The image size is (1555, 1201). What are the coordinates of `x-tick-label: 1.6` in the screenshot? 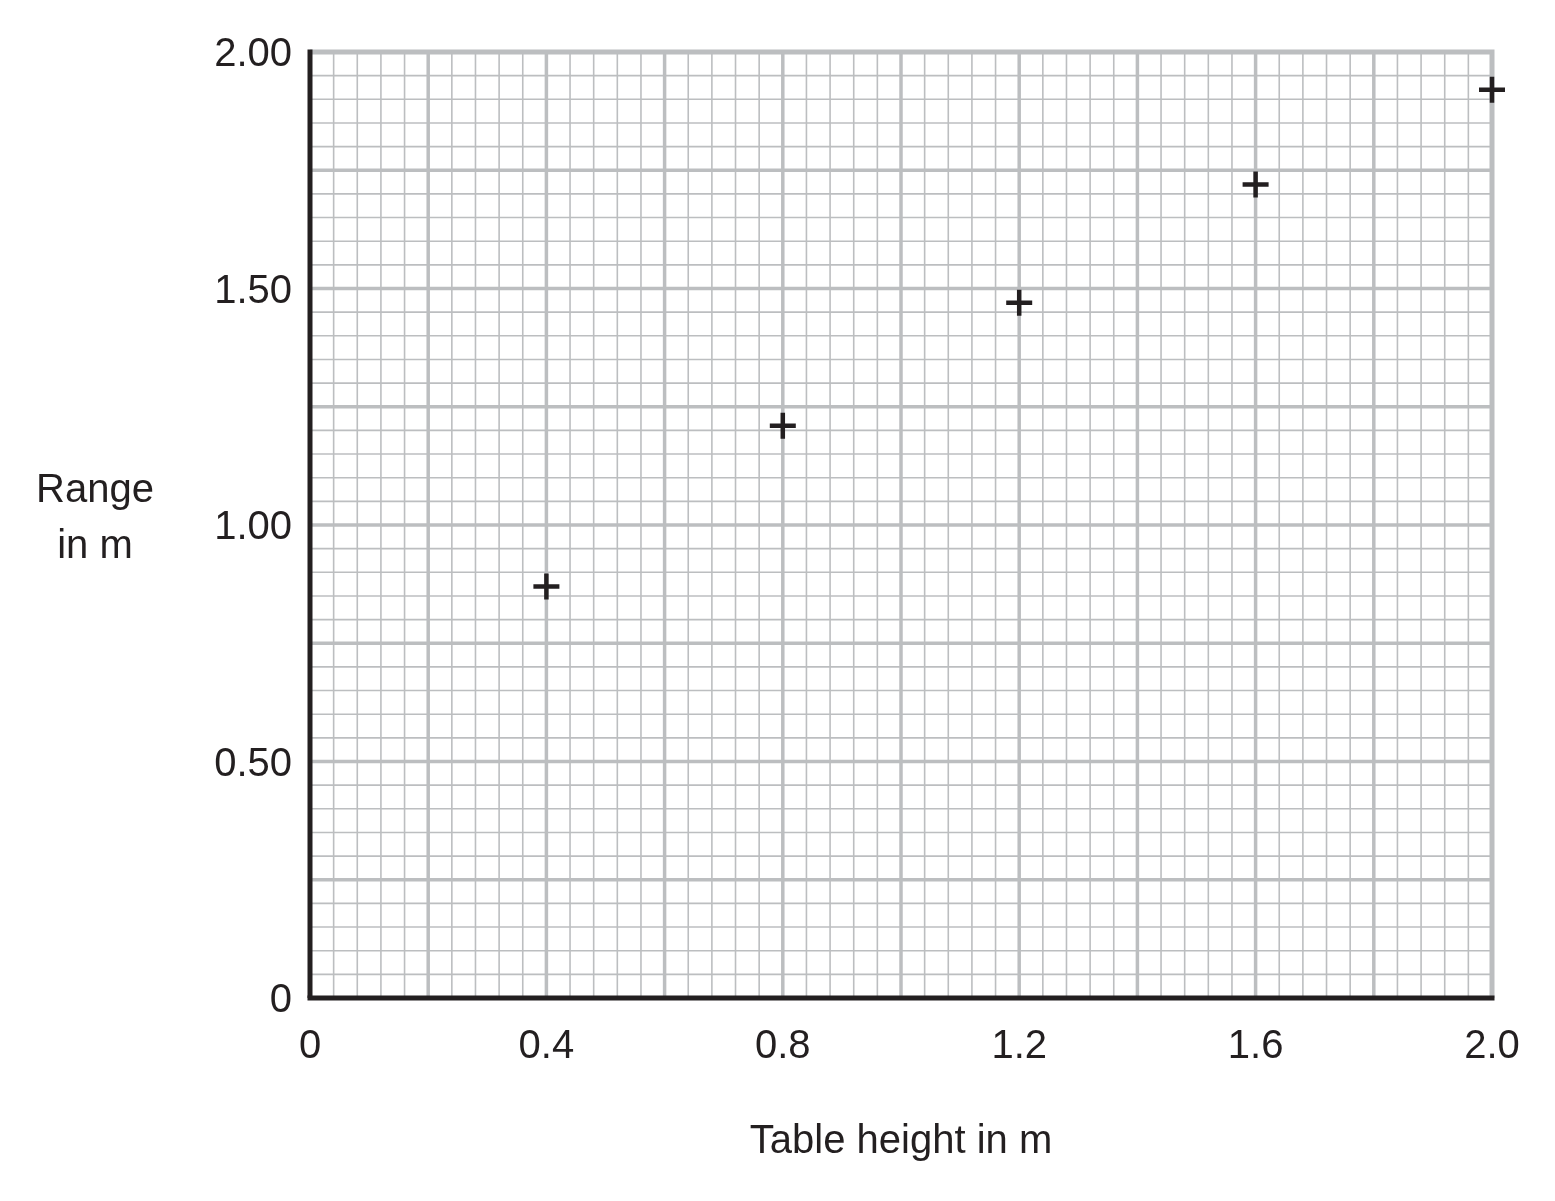 It's located at (1255, 1044).